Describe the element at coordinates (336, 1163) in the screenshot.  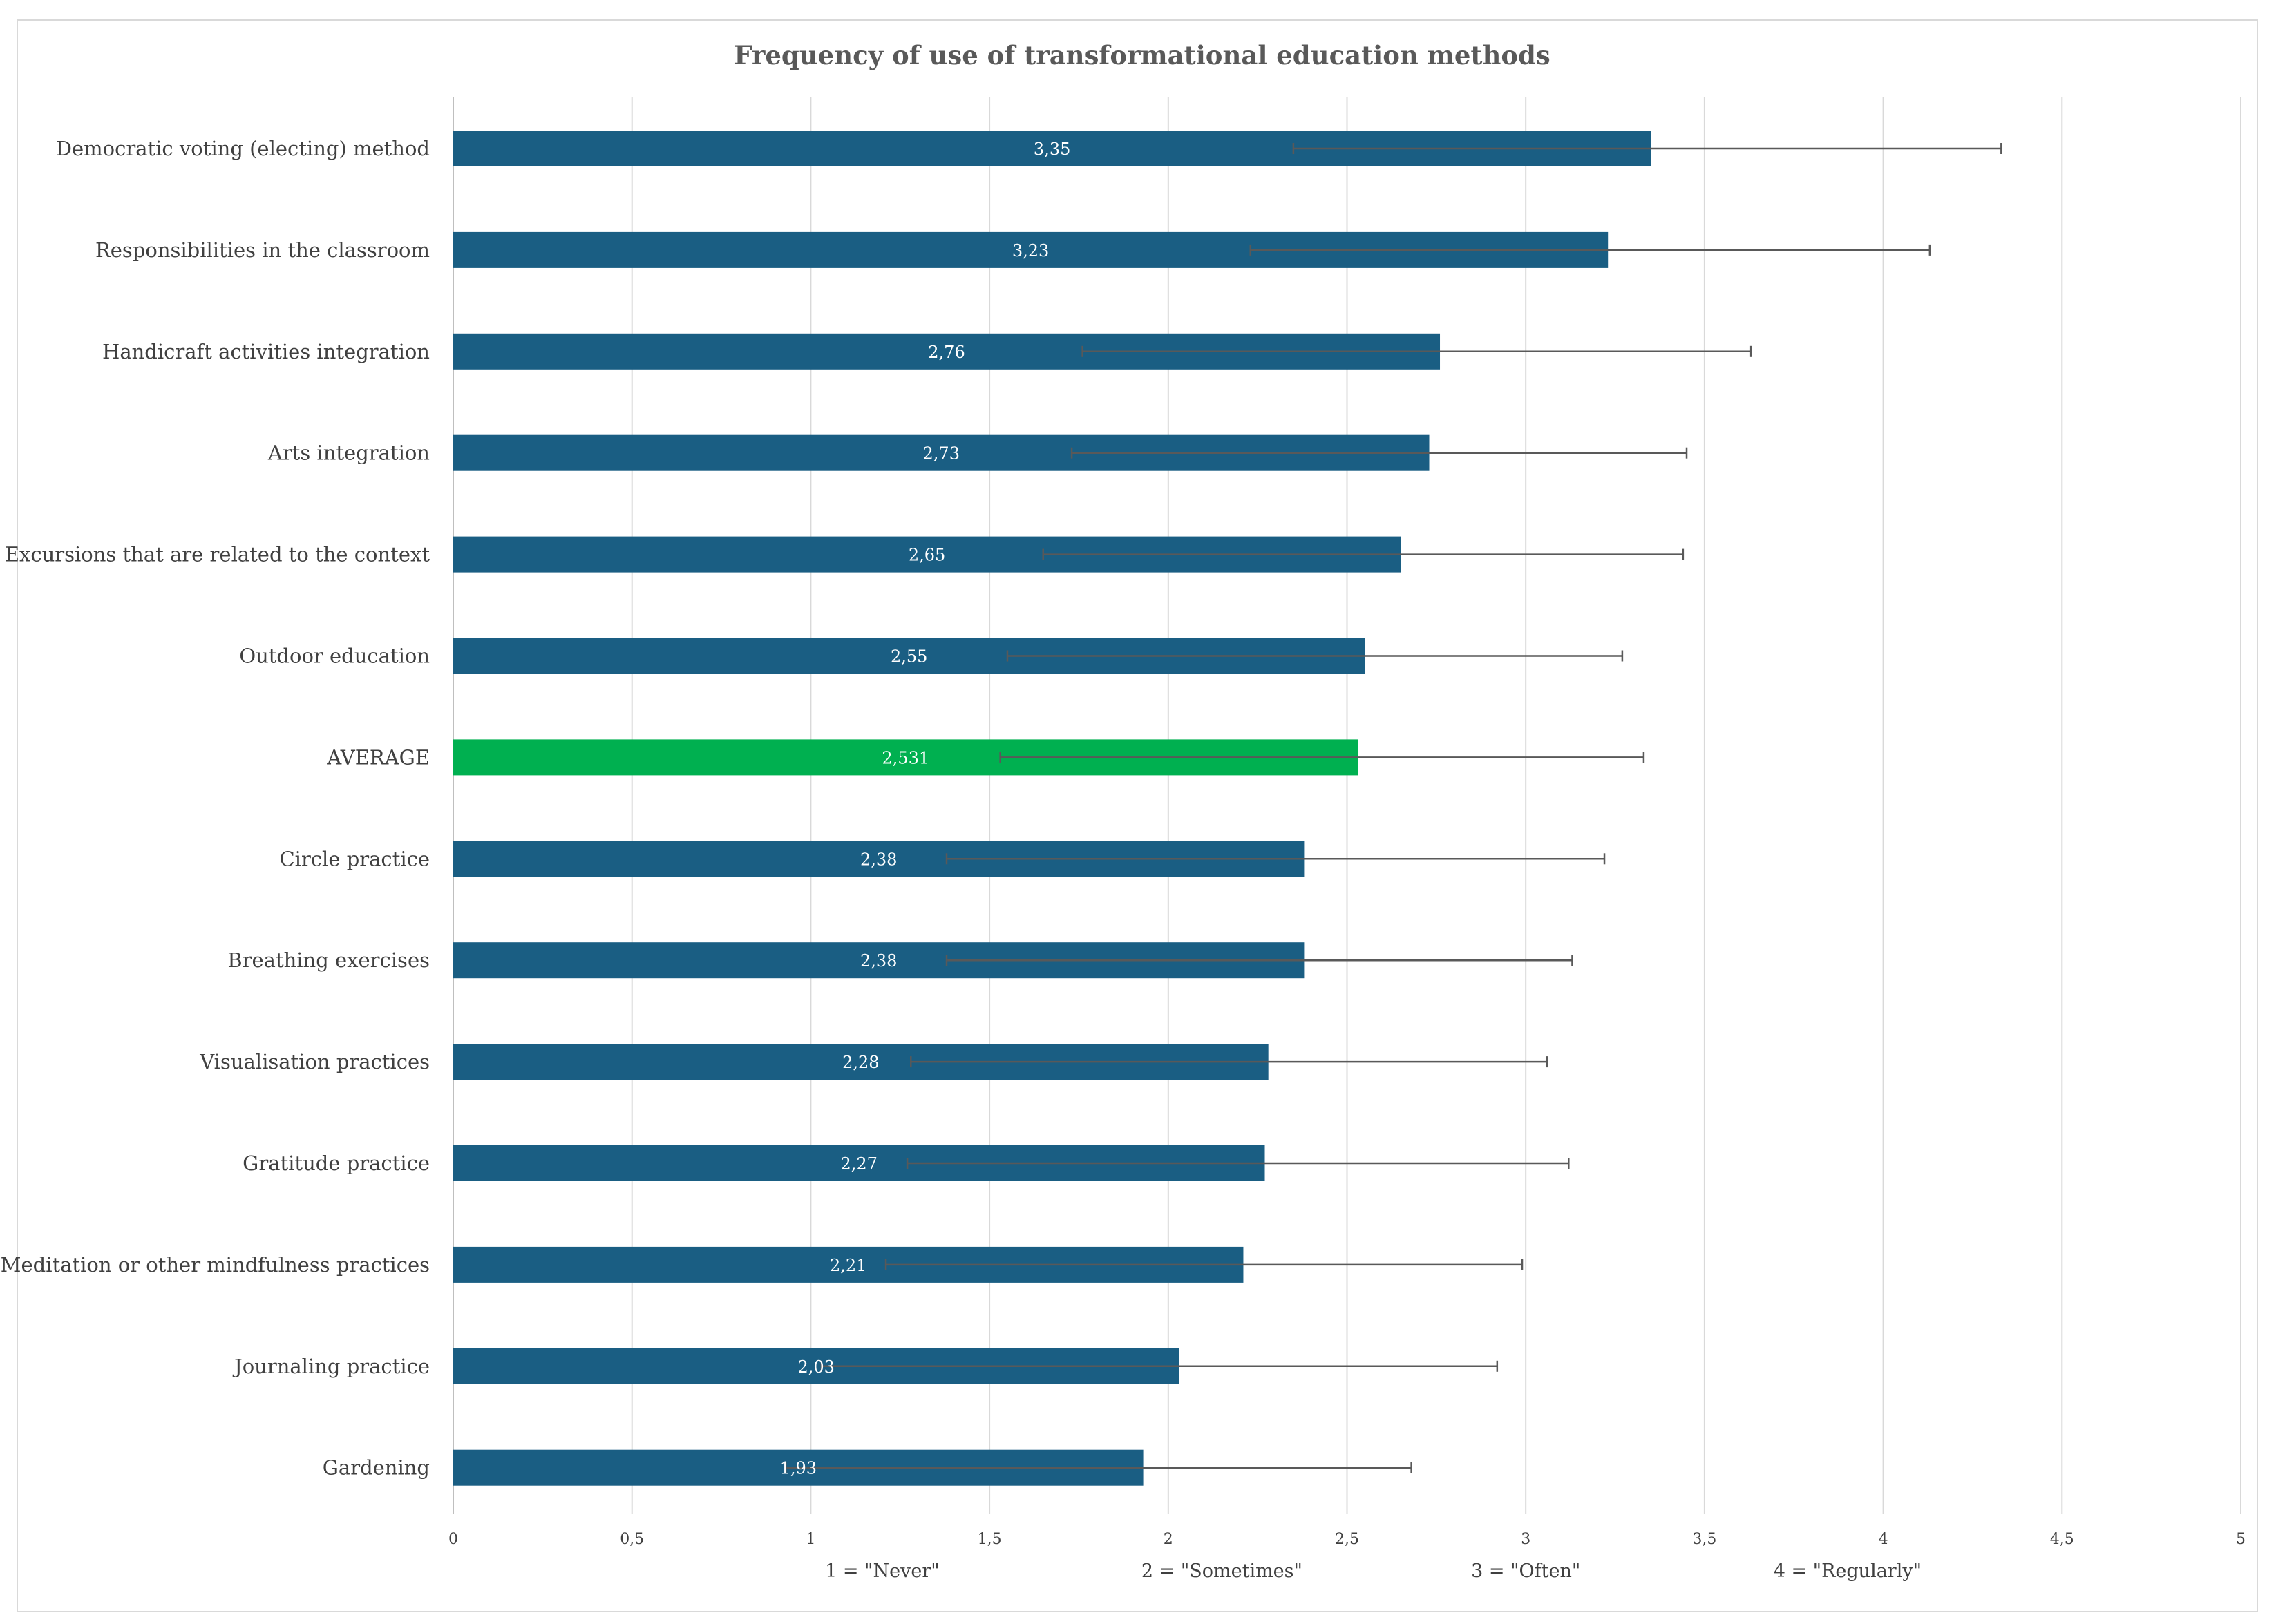
I see `category-label: Gratitude practice` at that location.